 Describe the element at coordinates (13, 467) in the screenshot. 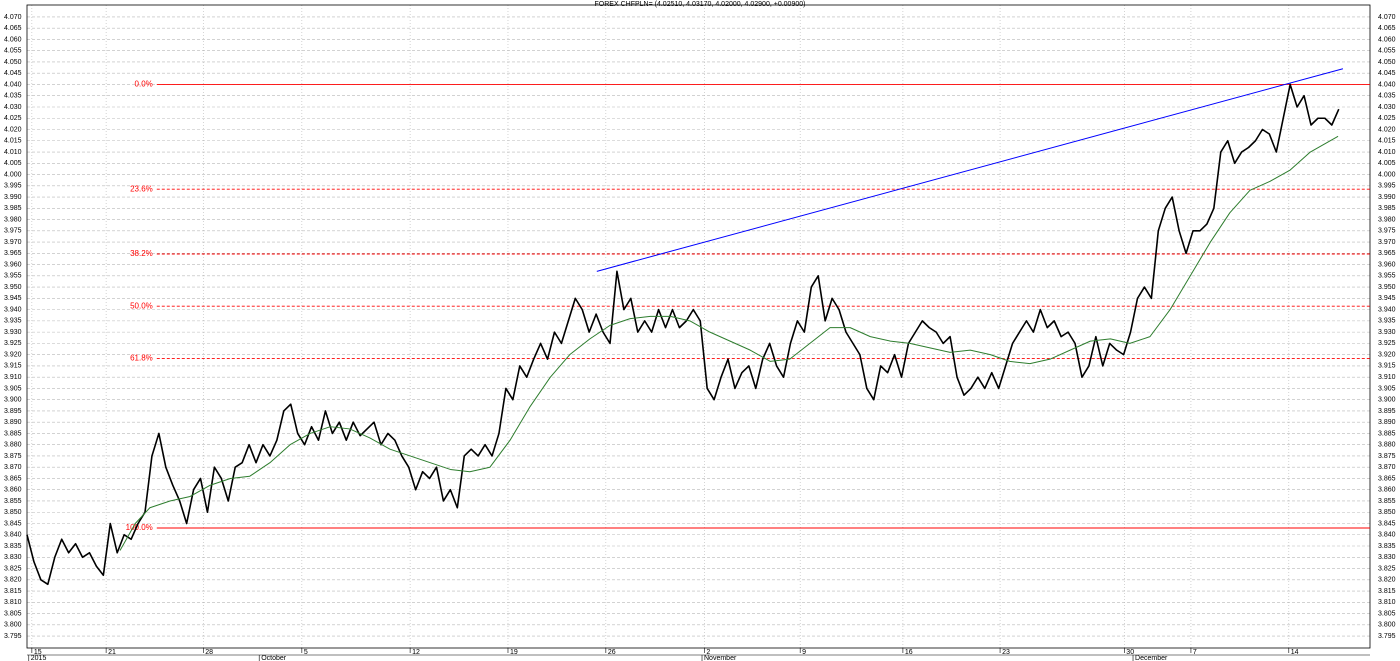

I see `y-tick-label: 3.870` at that location.